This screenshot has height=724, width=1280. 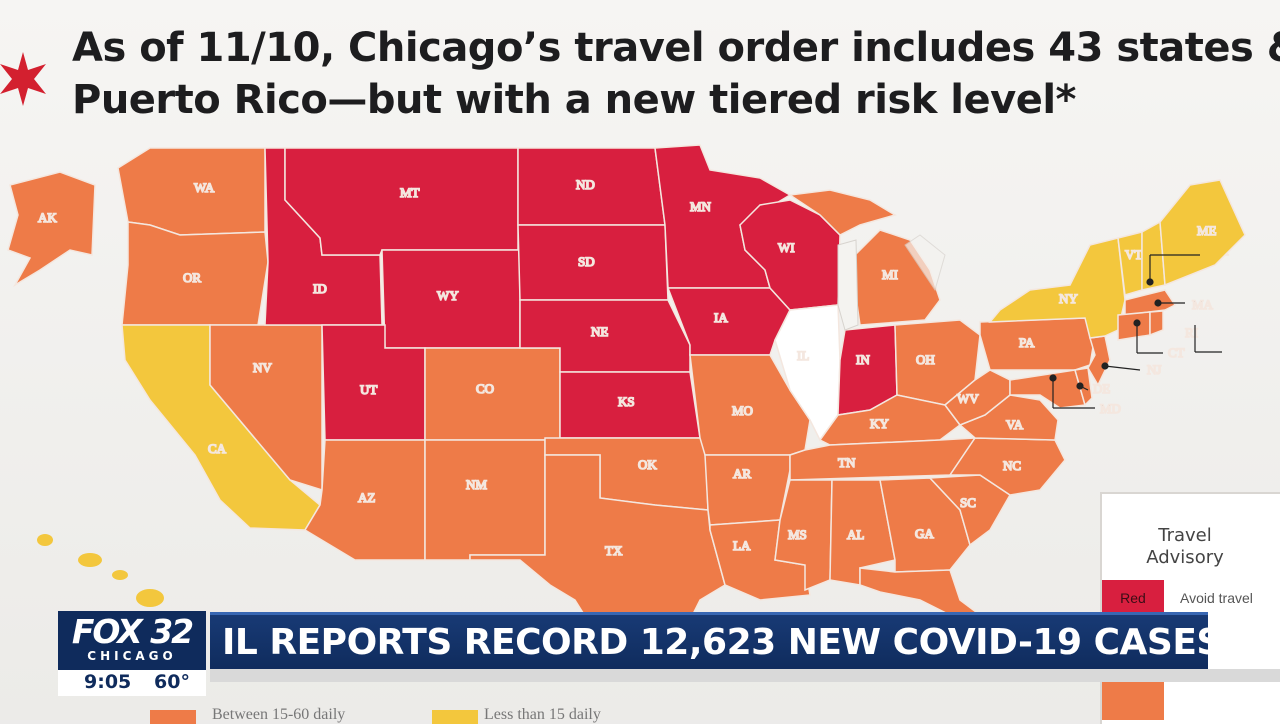 I want to click on state-VT: VT, so click(x=1130, y=263).